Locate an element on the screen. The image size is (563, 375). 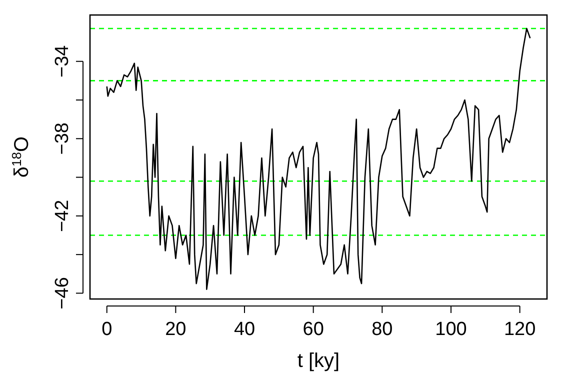
x-tick-label: 80 is located at coordinates (382, 329).